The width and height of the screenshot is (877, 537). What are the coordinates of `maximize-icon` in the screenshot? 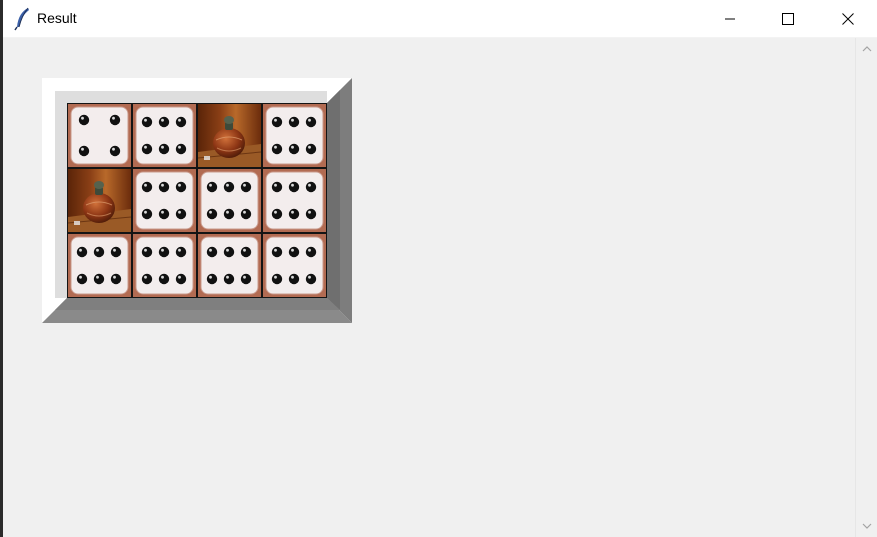 It's located at (788, 19).